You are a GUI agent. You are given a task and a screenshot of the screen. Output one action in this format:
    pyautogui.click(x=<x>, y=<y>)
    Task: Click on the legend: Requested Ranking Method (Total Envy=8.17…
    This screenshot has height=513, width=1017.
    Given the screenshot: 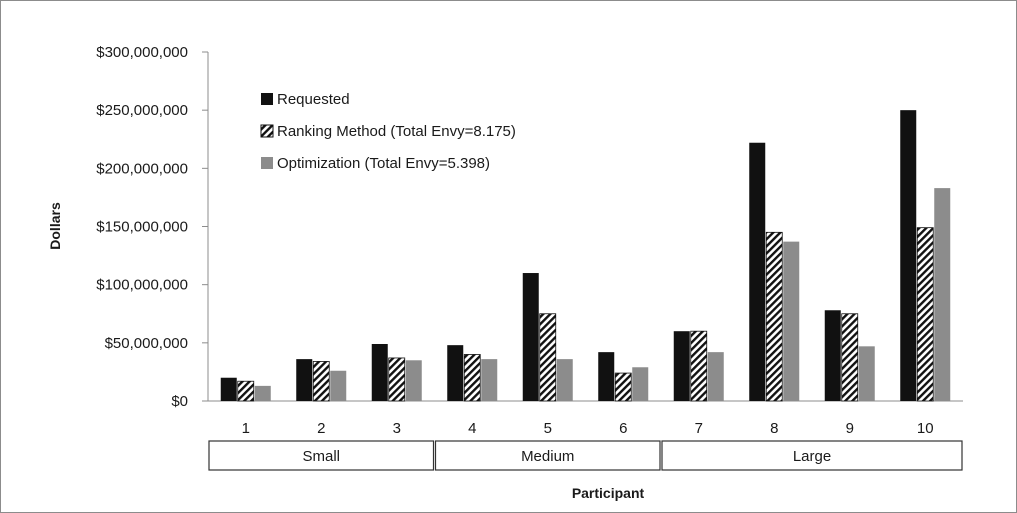 What is the action you would take?
    pyautogui.click(x=388, y=131)
    